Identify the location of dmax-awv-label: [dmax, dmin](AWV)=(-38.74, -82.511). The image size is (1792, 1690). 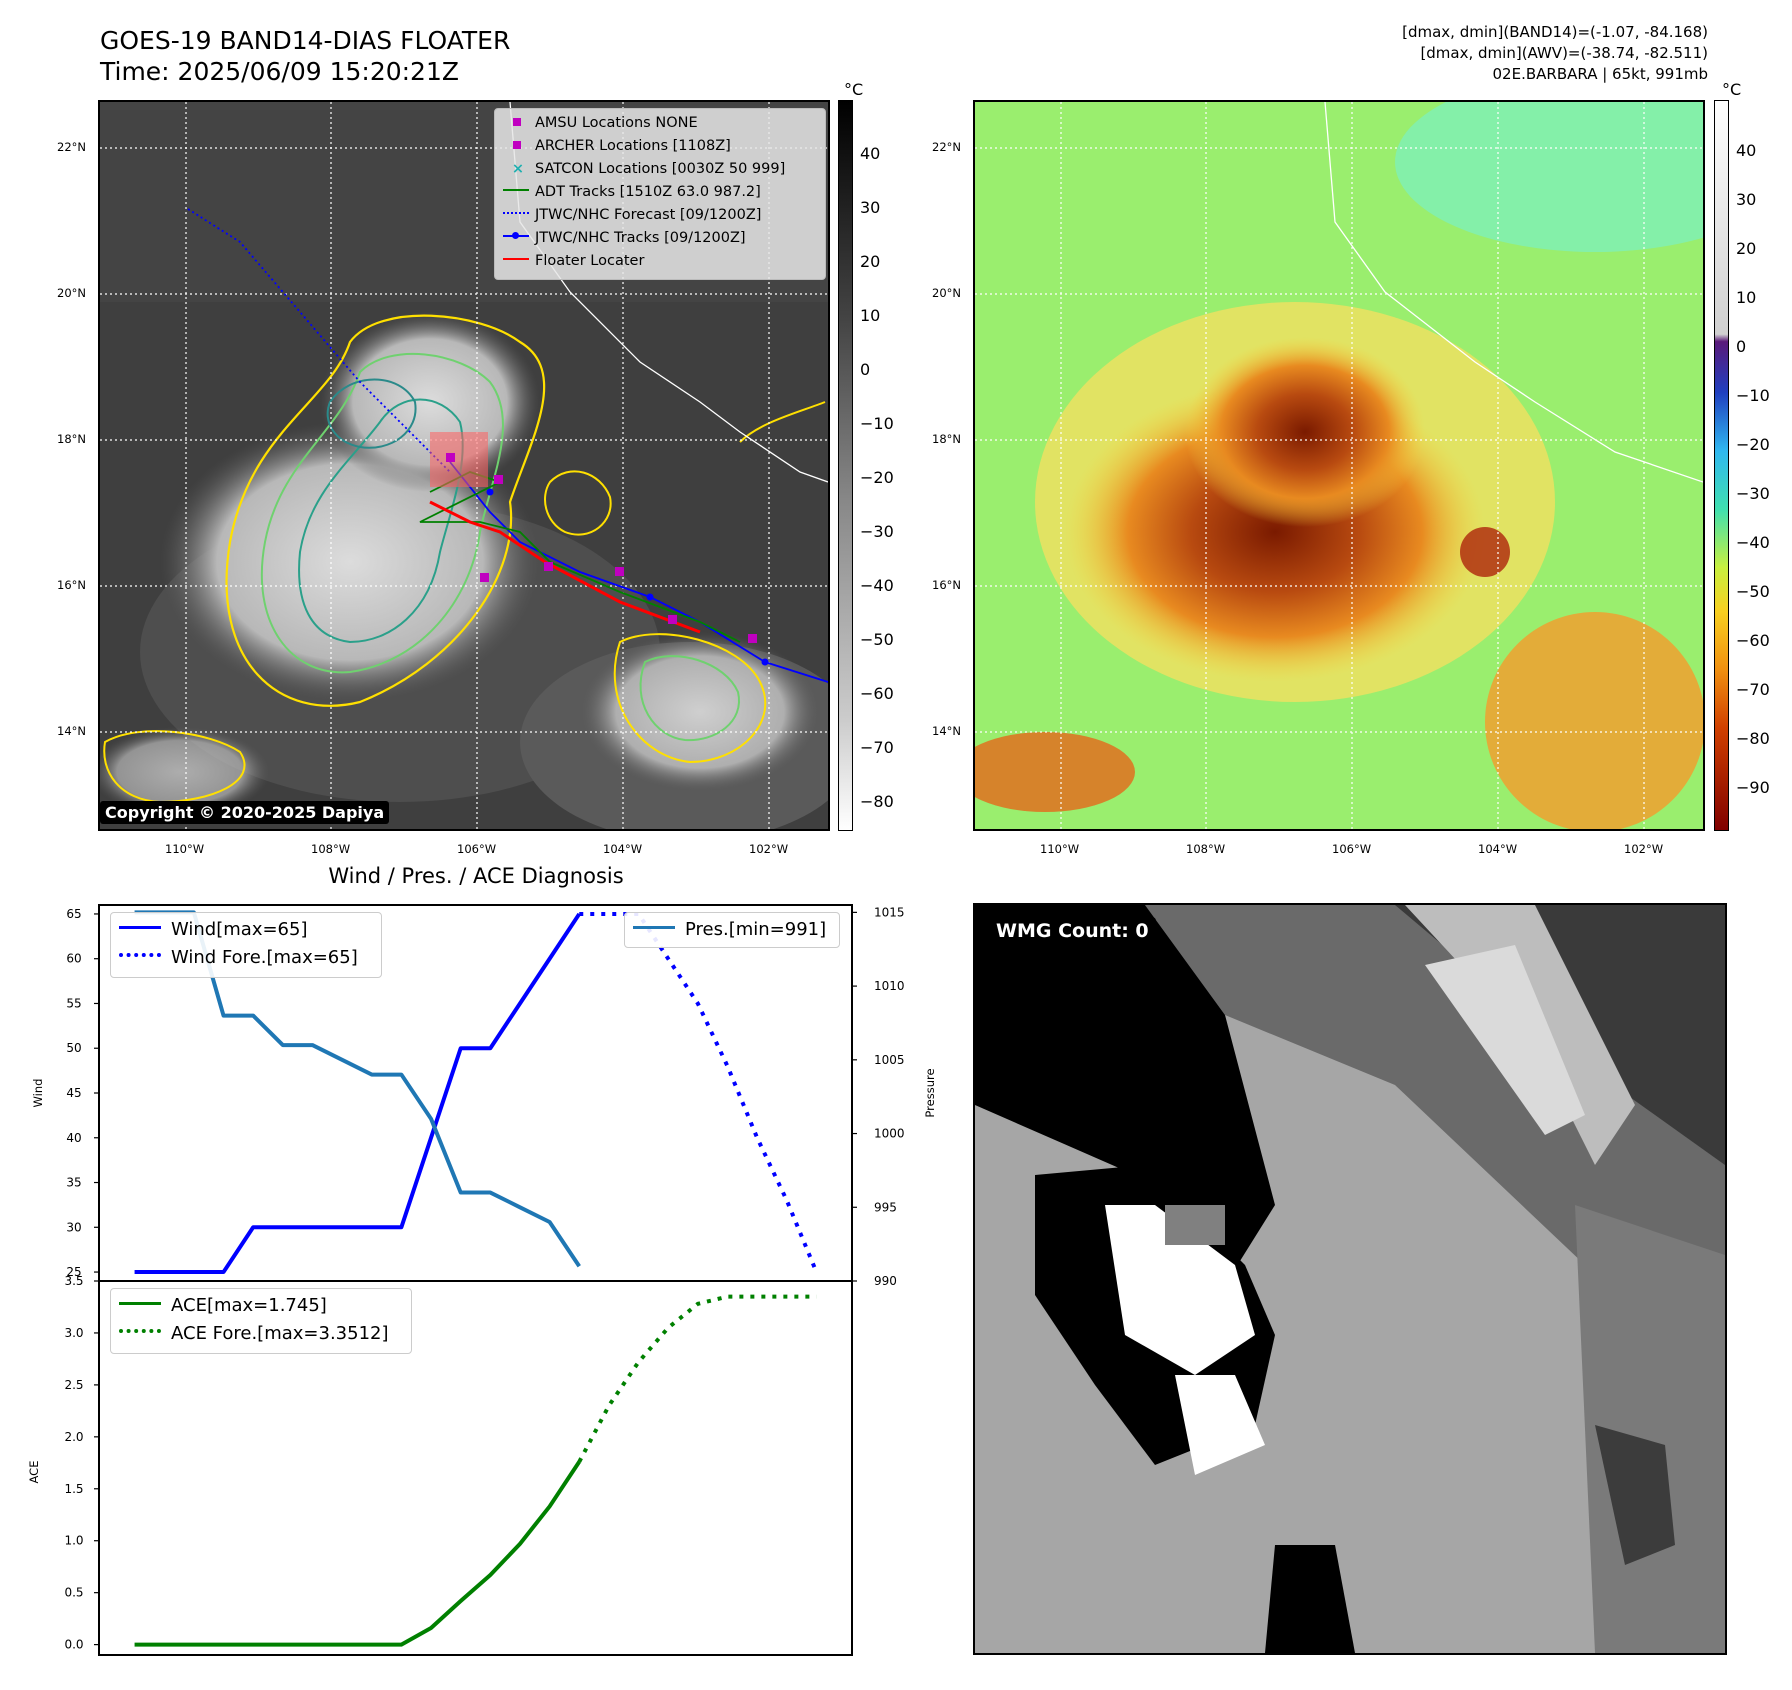
(1564, 53).